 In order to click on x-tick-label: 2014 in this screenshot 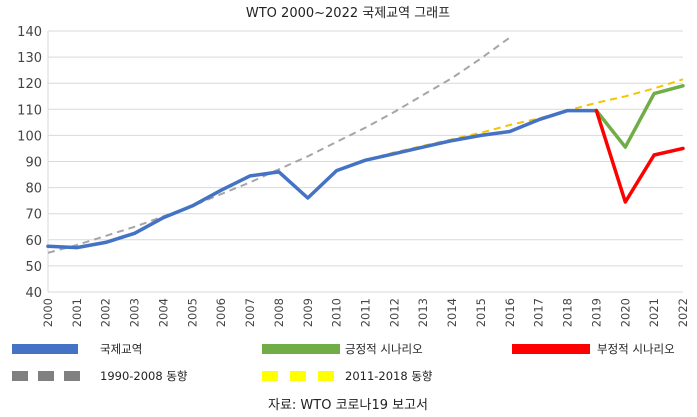, I will do `click(452, 312)`.